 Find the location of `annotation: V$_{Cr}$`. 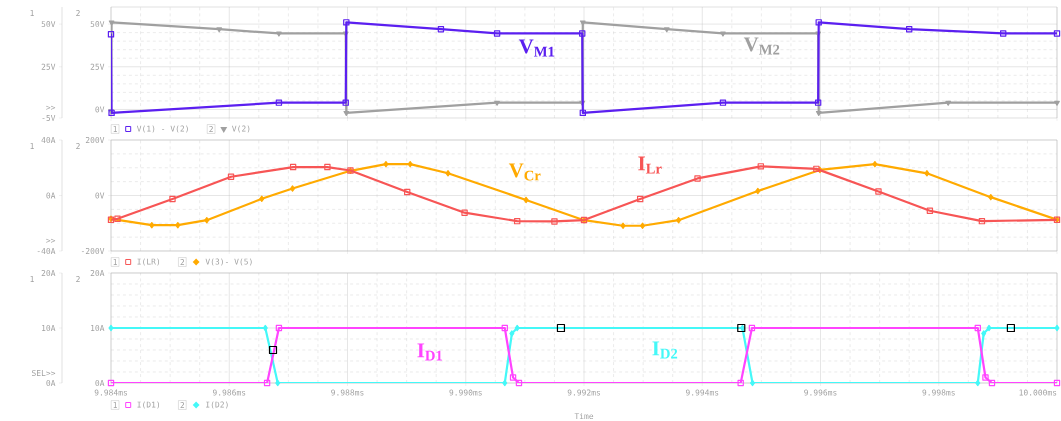

annotation: V$_{Cr}$ is located at coordinates (524, 172).